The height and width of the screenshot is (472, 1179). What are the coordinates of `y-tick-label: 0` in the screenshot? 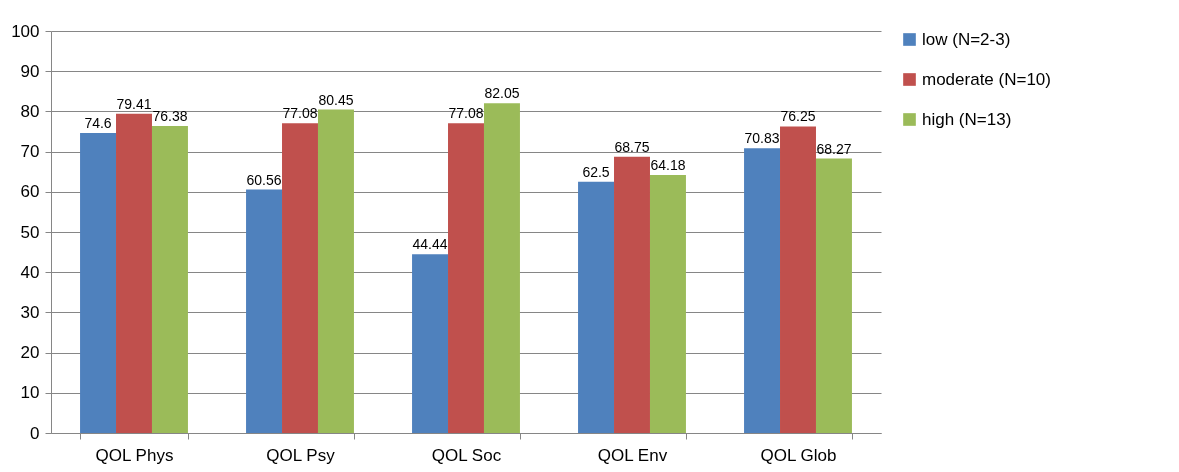 It's located at (35, 433).